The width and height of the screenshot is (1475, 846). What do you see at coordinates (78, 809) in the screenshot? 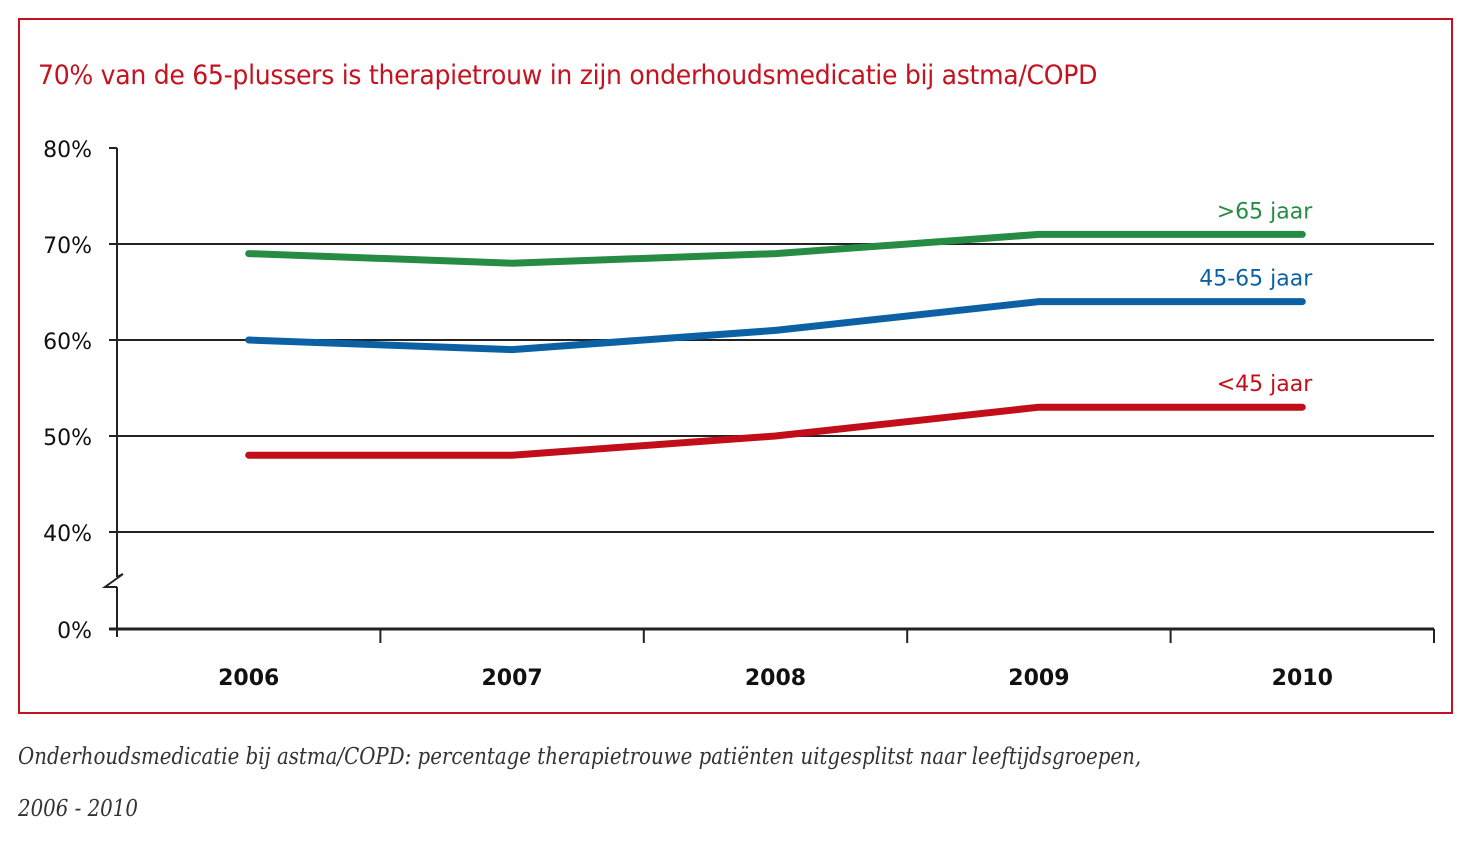
I see `caption-line-2: 2006 - 2010` at bounding box center [78, 809].